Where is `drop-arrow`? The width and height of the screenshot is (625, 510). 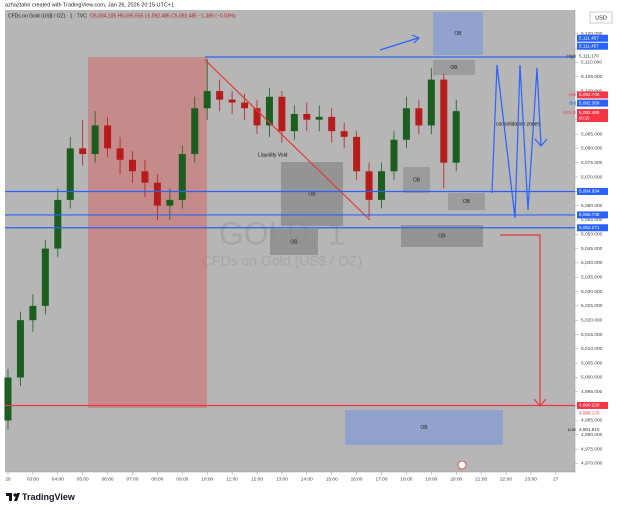
drop-arrow is located at coordinates (520, 319).